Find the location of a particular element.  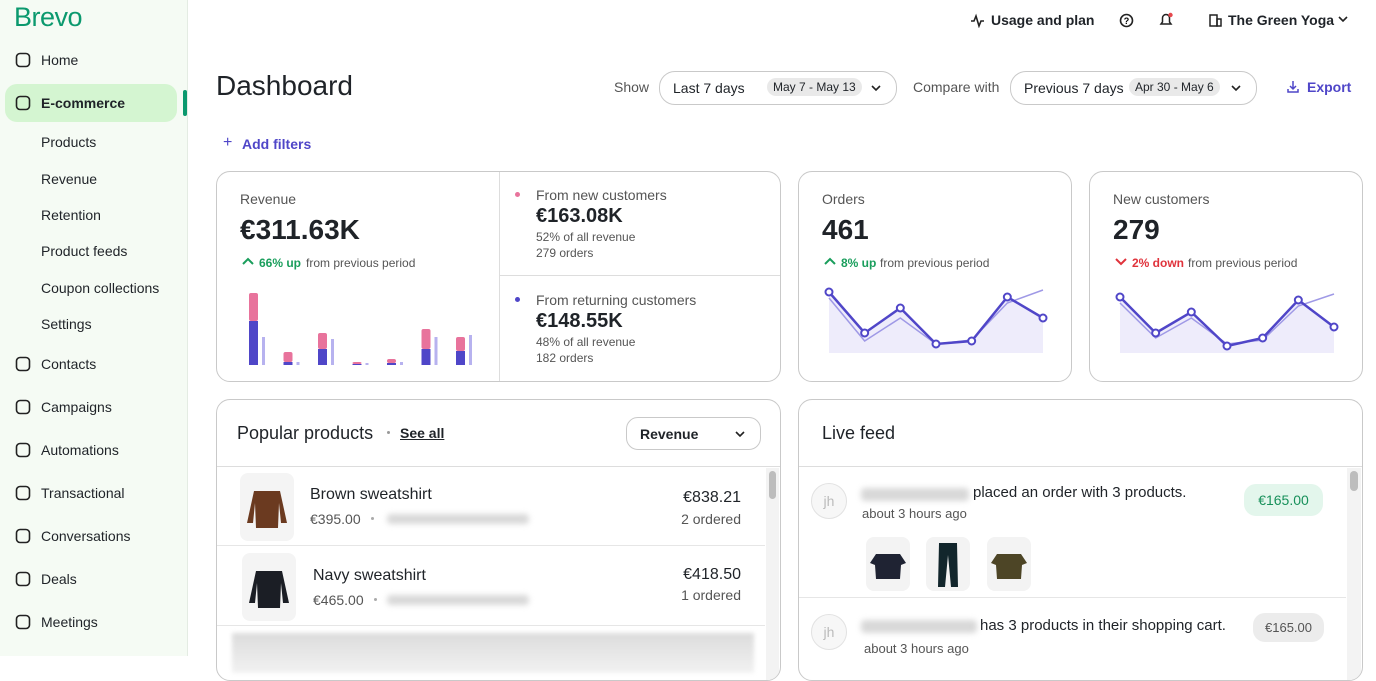

nav-item: Settings is located at coordinates (66, 324).